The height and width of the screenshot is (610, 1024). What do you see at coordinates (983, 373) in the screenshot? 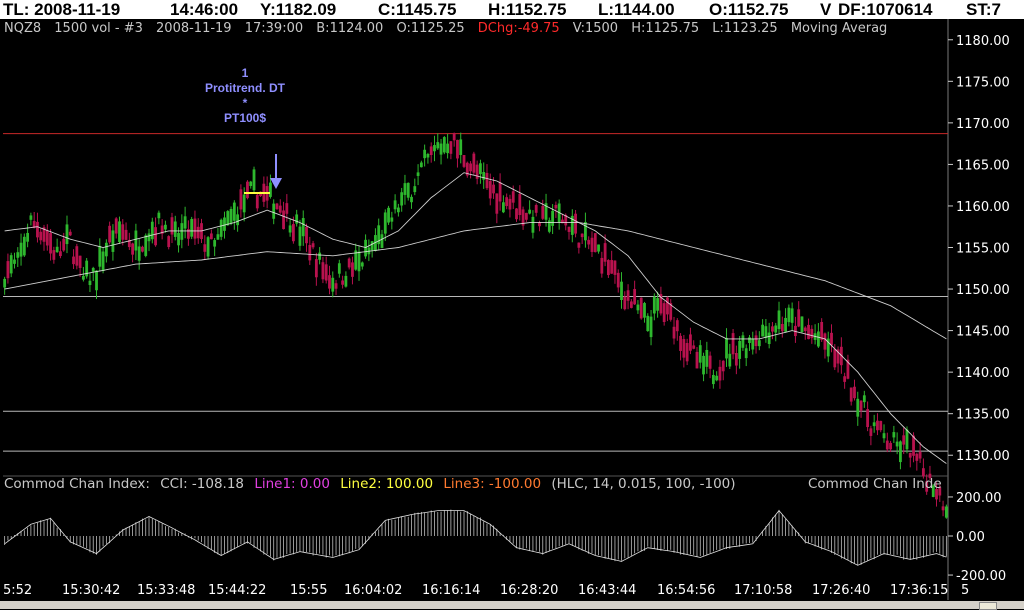
I see `price-tick-label: 1140.00` at bounding box center [983, 373].